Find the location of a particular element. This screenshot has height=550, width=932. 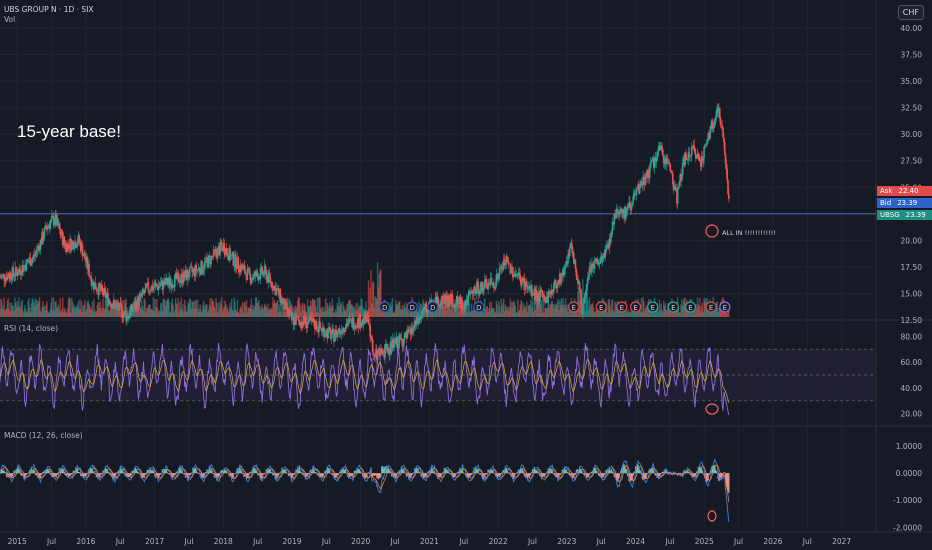

time-tick-label: Jul is located at coordinates (188, 541).